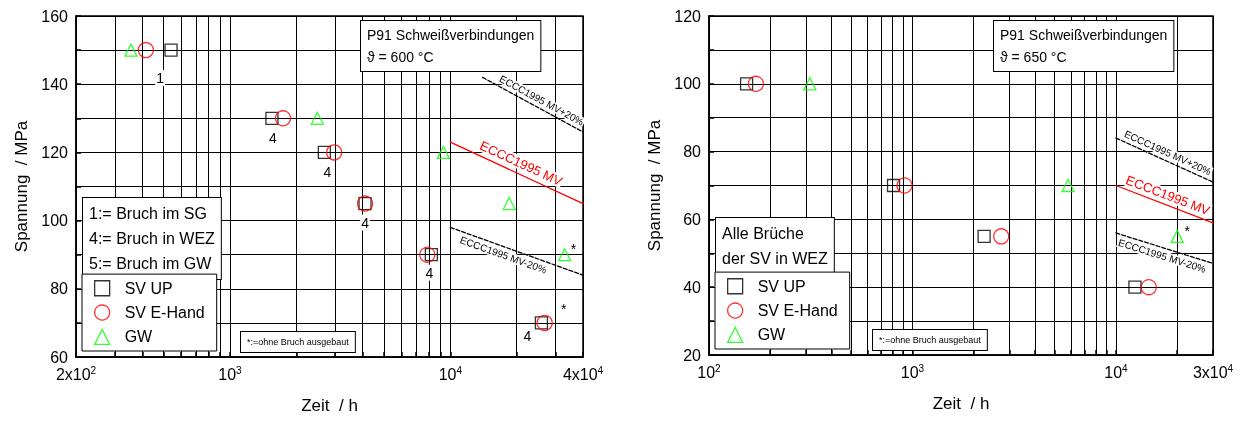 This screenshot has height=422, width=1248. I want to click on annotation: Alle Brüche der SV in WEZ, so click(775, 246).